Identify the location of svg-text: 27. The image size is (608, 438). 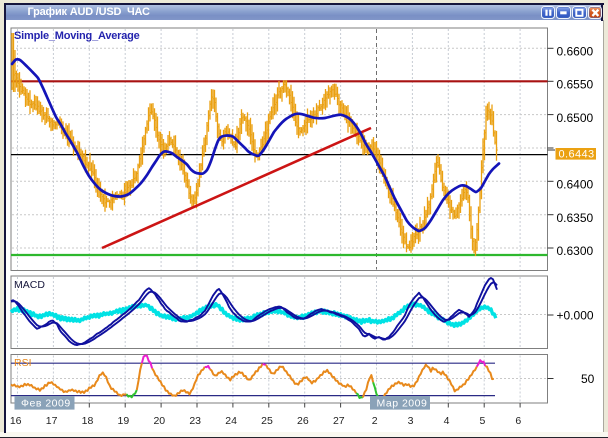
(339, 421).